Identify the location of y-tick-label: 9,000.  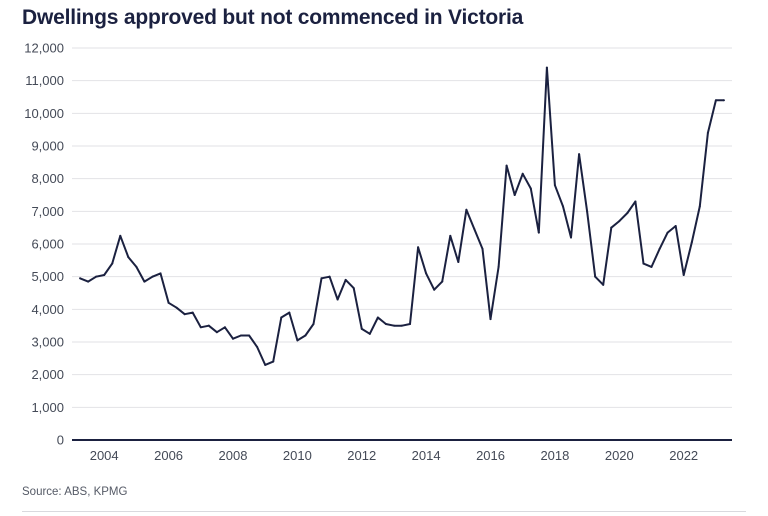
(47, 146).